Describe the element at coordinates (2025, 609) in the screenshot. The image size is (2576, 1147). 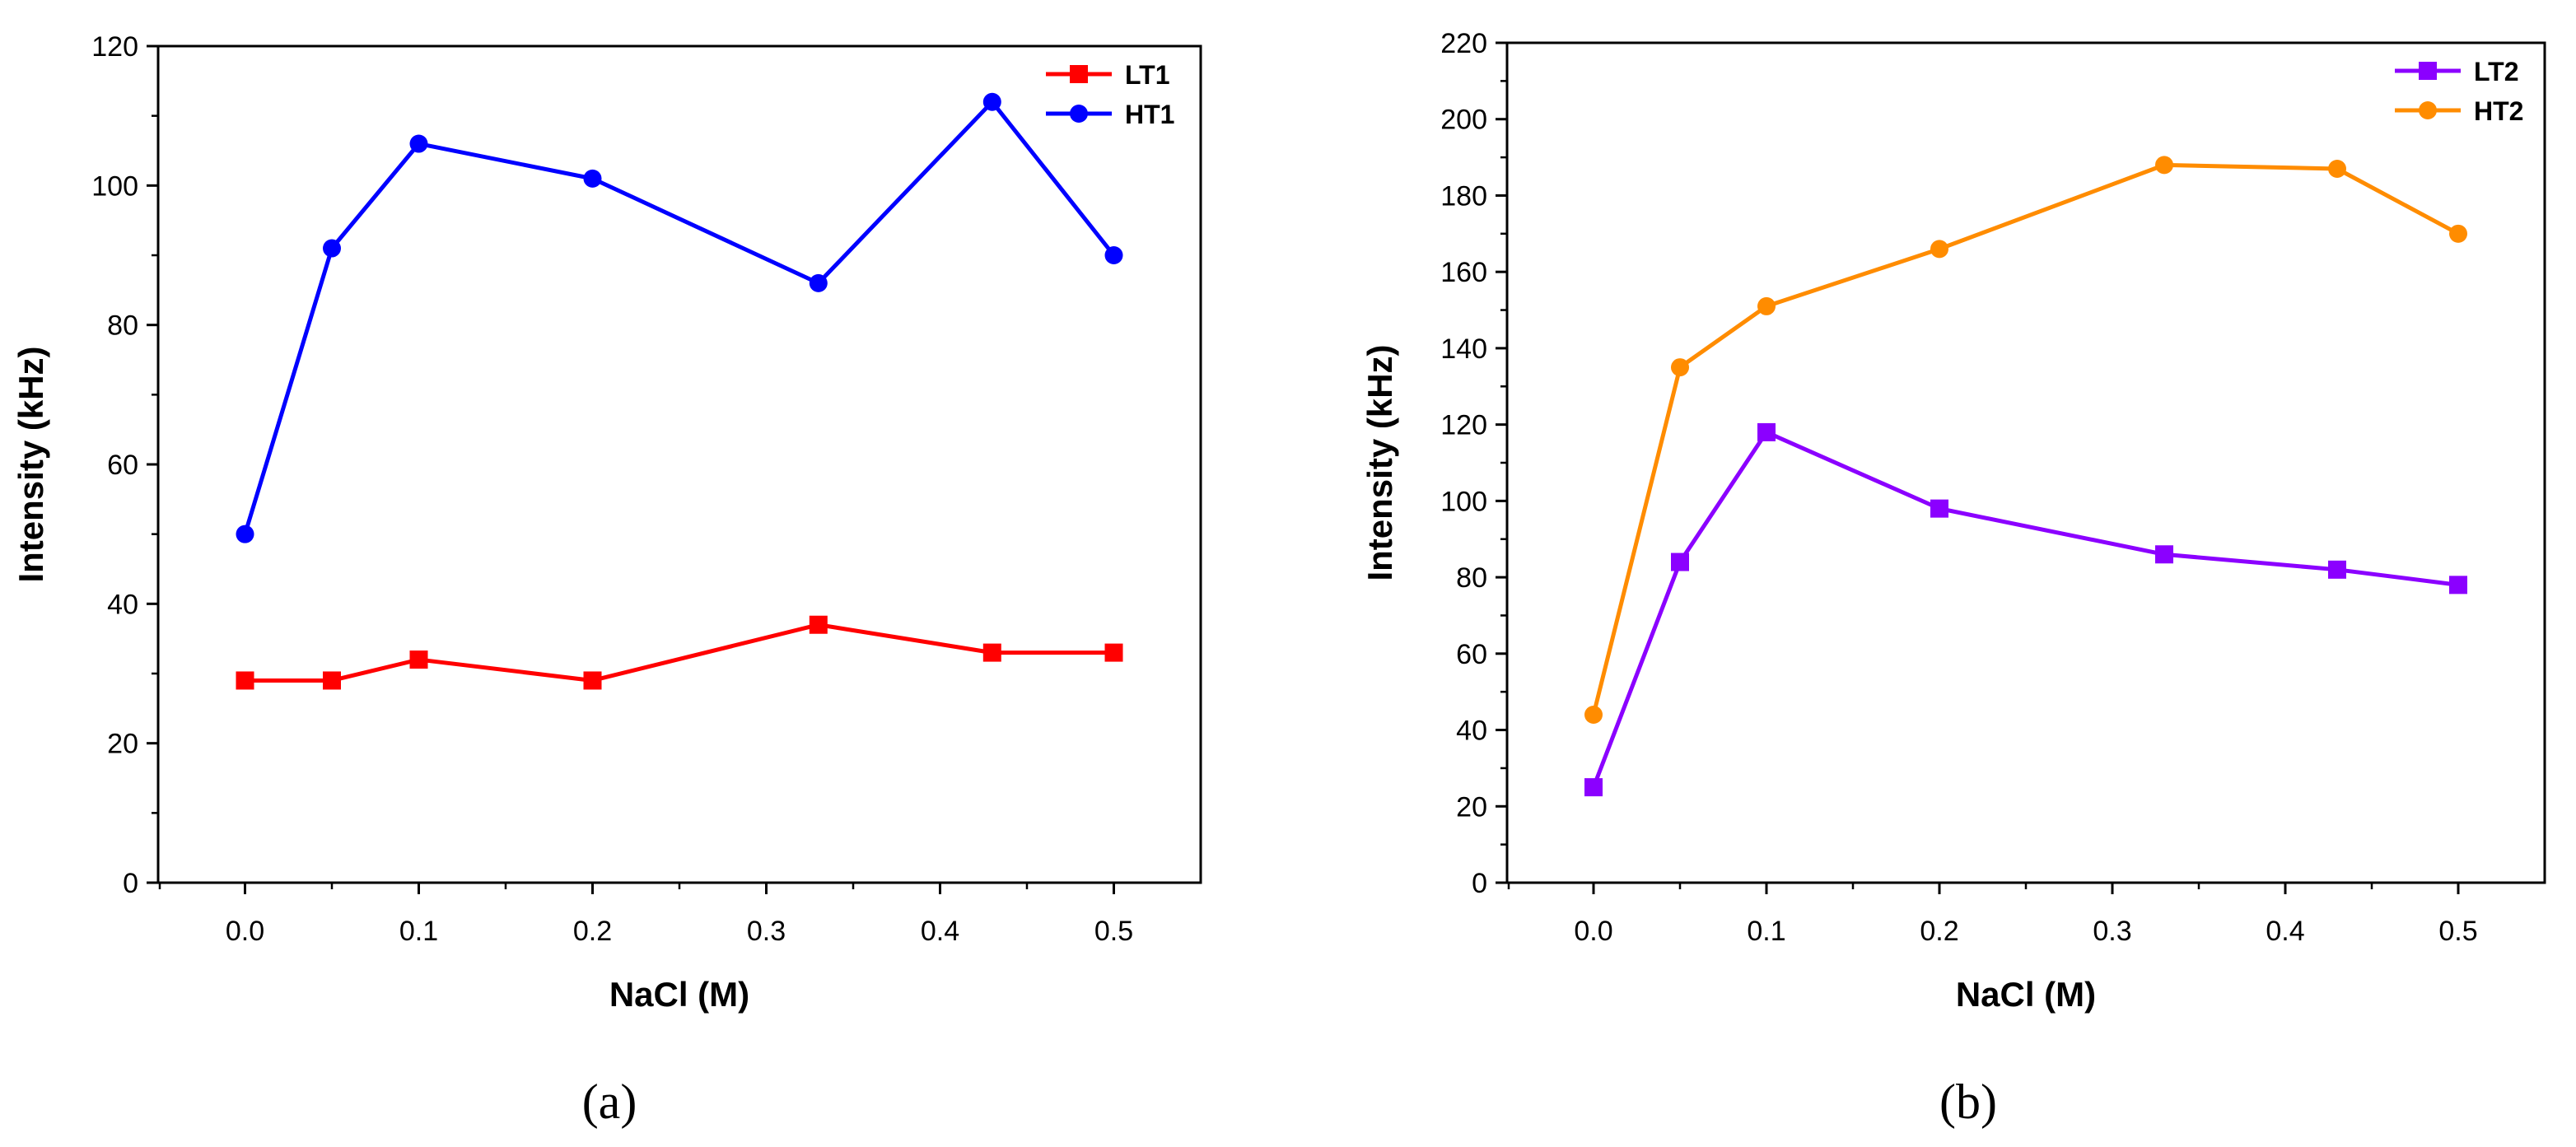
I see `series-line-lt2` at that location.